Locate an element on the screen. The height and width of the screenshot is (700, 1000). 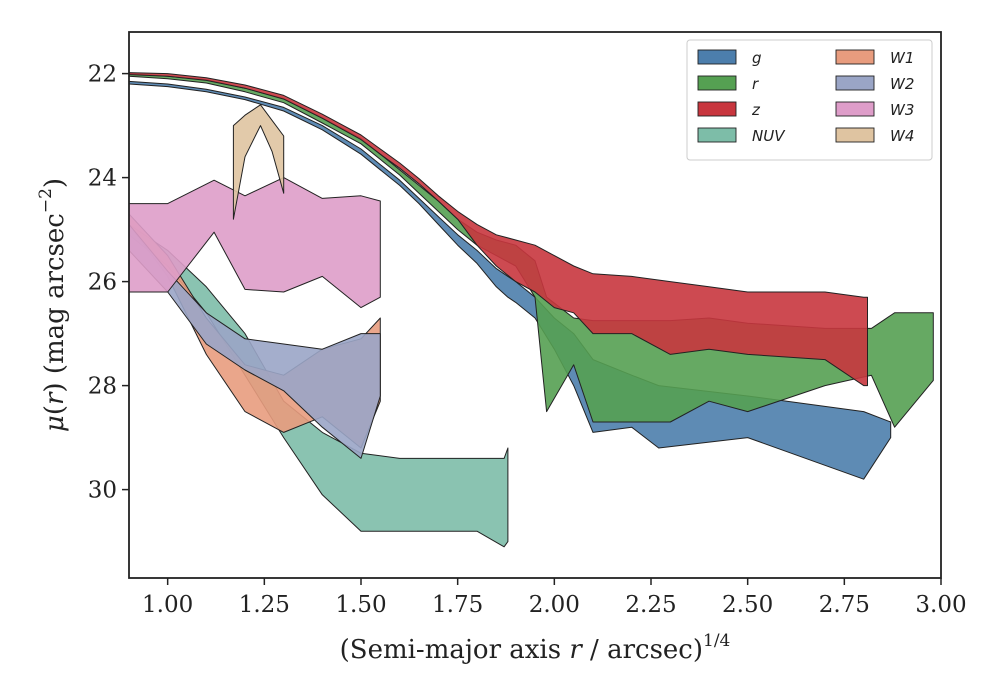
y-axis-ticks: 22 24 26 28 30 is located at coordinates (108, 283).